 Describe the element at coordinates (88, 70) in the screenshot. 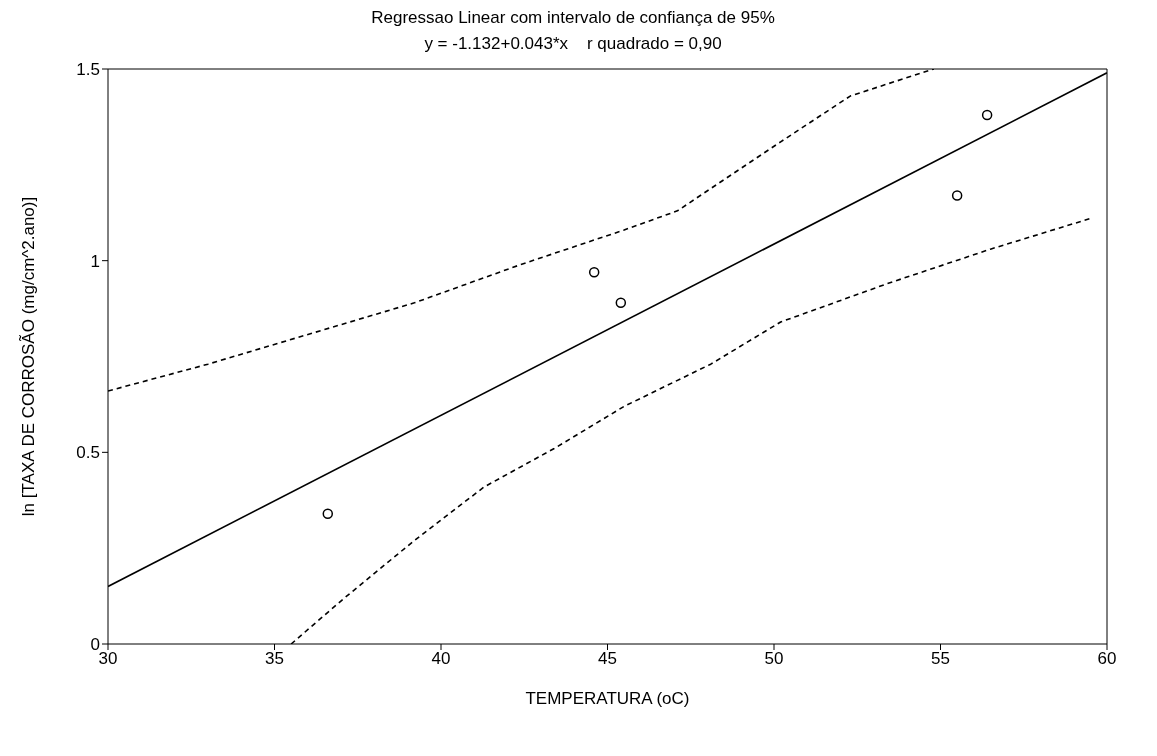

I see `y-tick-label: 1.5` at that location.